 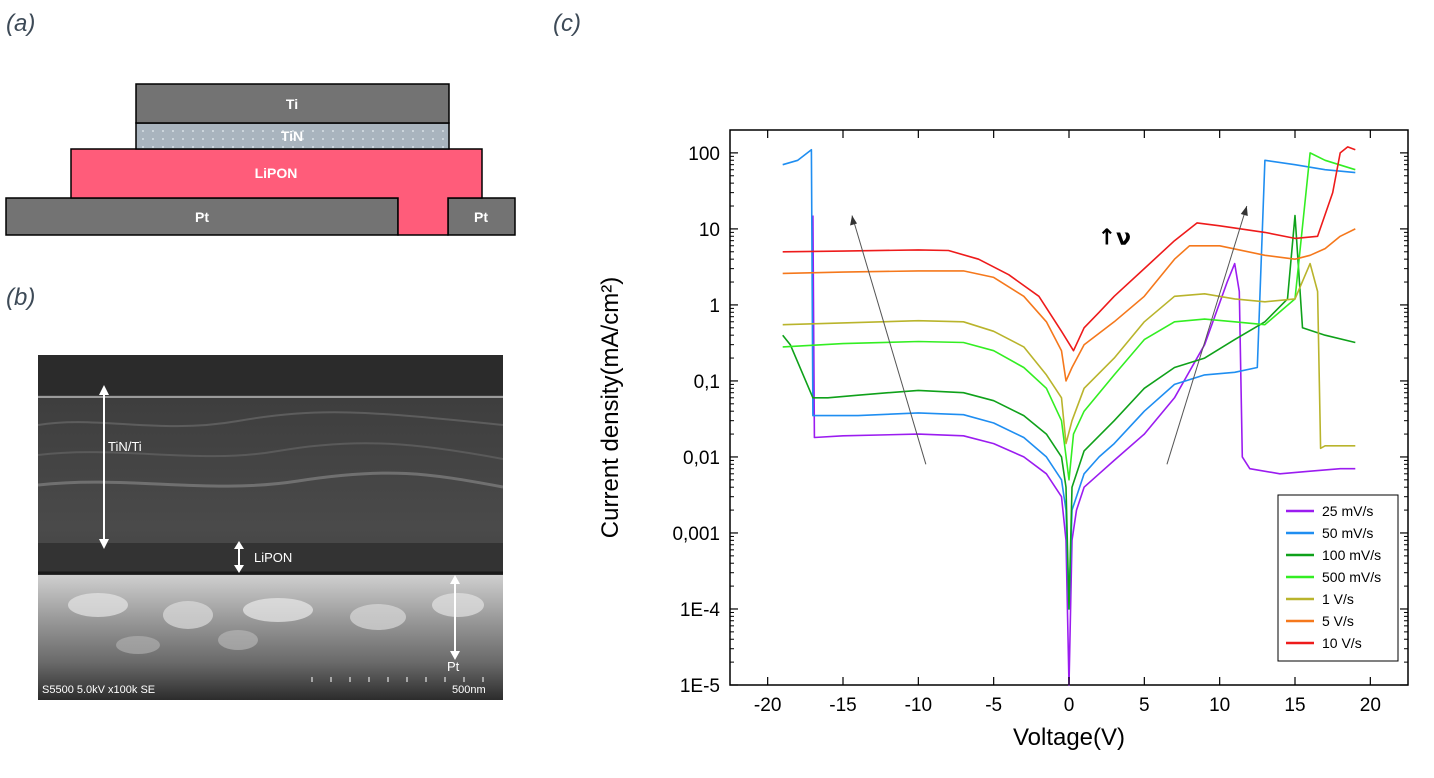 I want to click on panel-label-b: (b), so click(x=21, y=297).